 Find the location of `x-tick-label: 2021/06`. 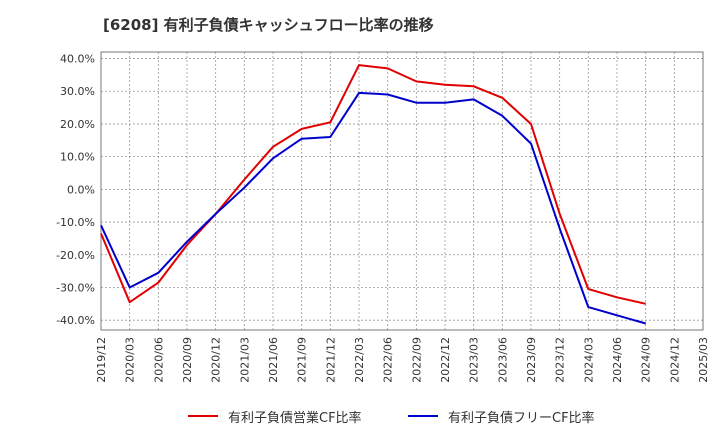

x-tick-label: 2021/06 is located at coordinates (273, 360).